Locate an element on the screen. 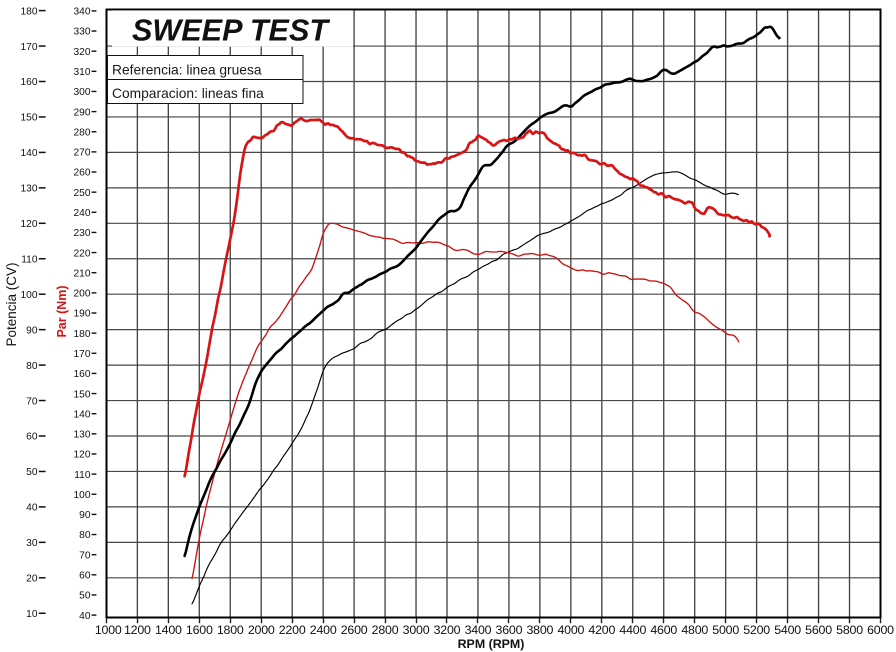 This screenshot has width=896, height=652. svg-text: 340 is located at coordinates (82, 12).